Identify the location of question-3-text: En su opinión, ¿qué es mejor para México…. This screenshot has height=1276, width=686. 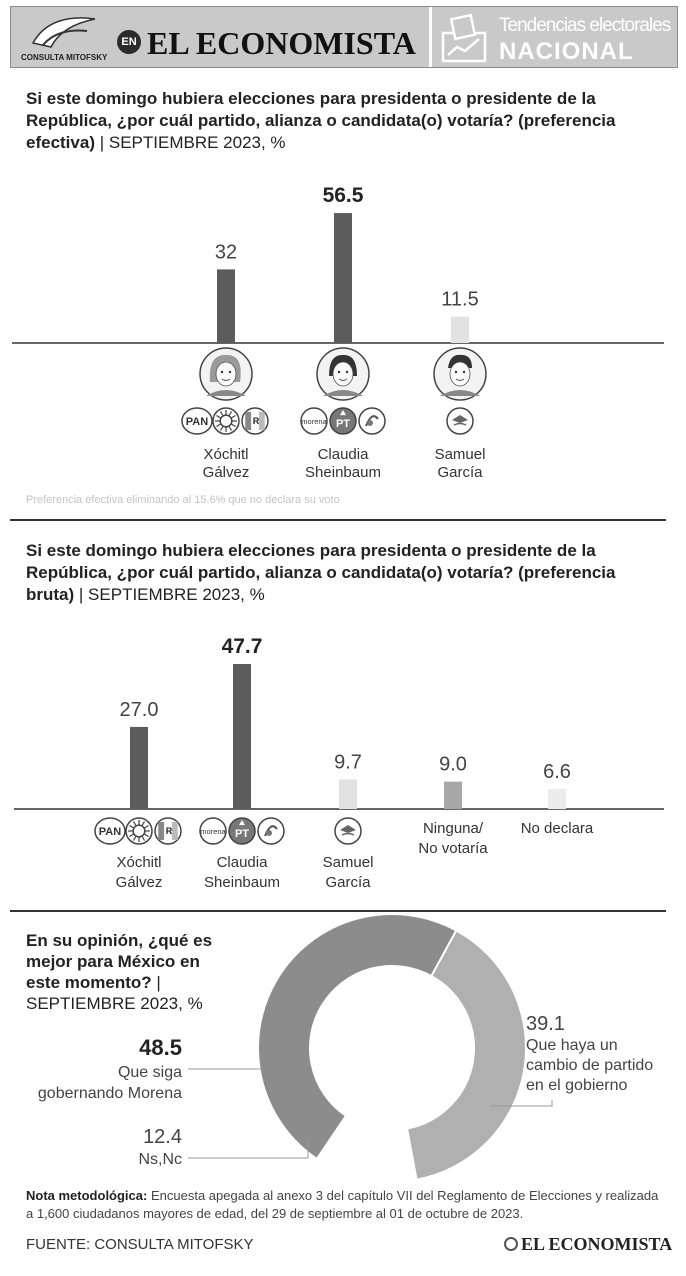
(119, 961).